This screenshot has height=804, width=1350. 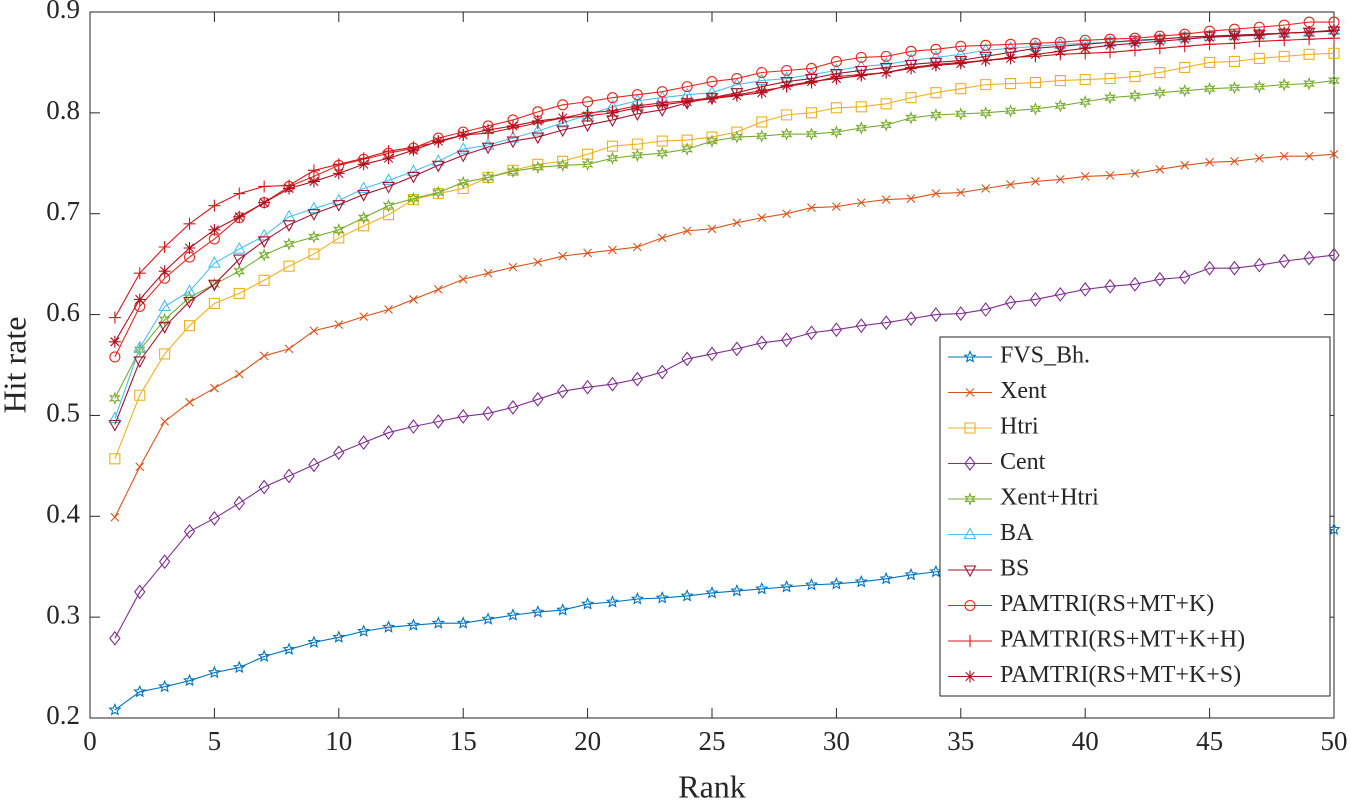 I want to click on x-tick-label: 10, so click(x=338, y=741).